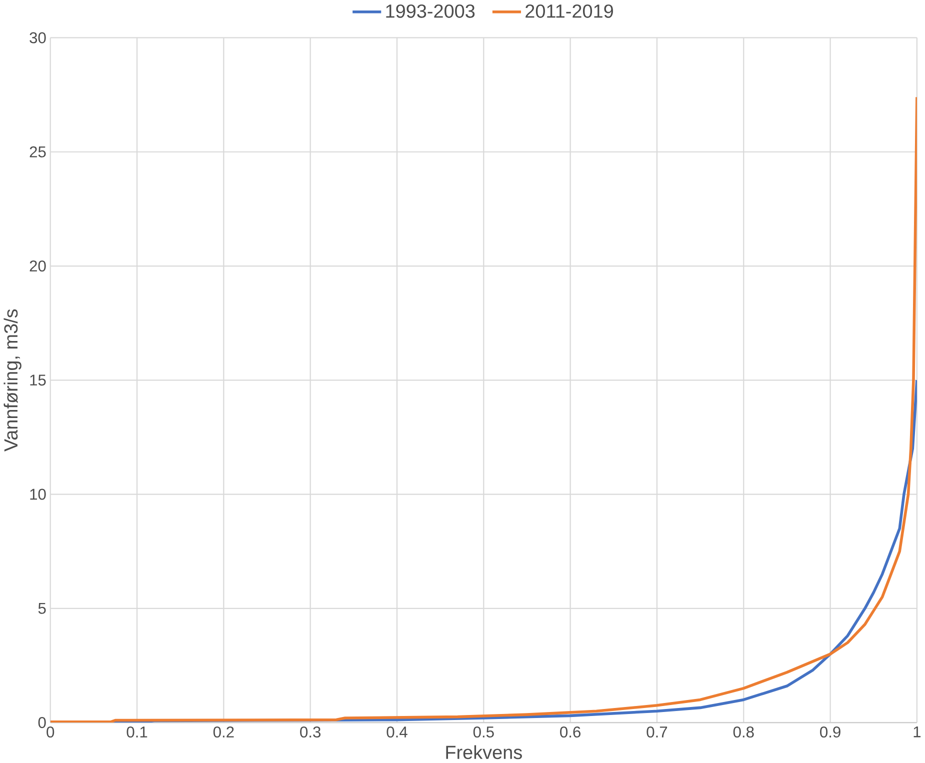 The height and width of the screenshot is (763, 925). I want to click on y-tick-label: 20, so click(38, 266).